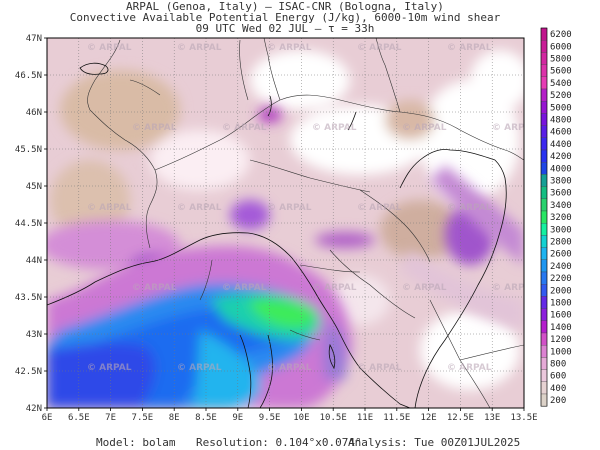 This screenshot has height=450, width=600. I want to click on colorbar-label: 1800, so click(561, 304).